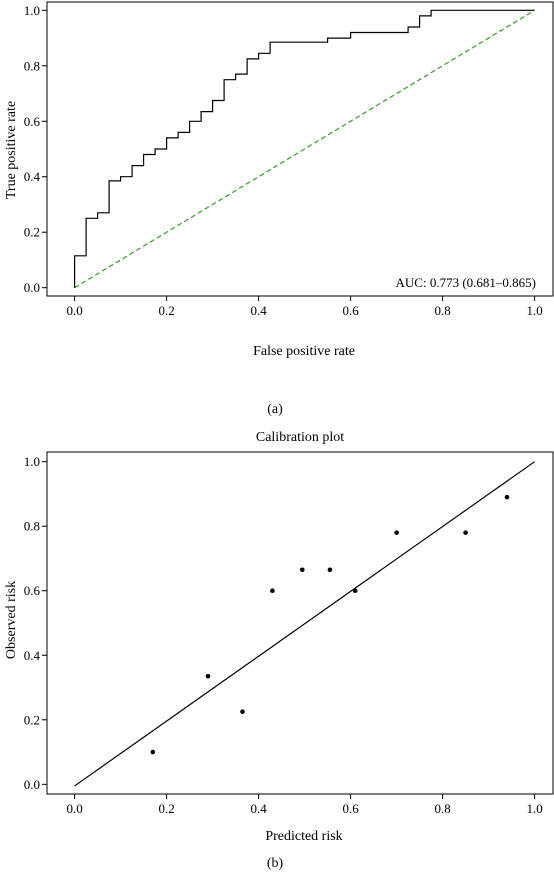  What do you see at coordinates (466, 282) in the screenshot?
I see `panel-a-auc-annotation: AUC: 0.773 (0.681–0.865)` at bounding box center [466, 282].